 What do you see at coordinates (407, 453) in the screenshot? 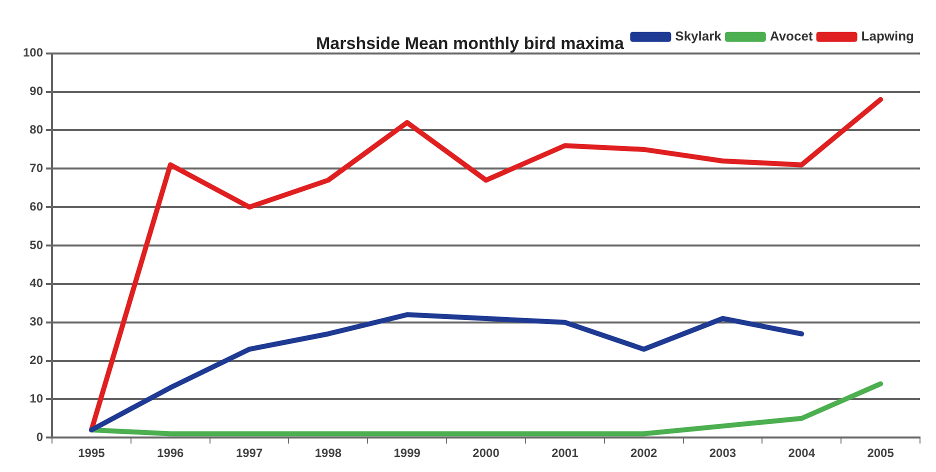
I see `x-tick-label: 1999` at bounding box center [407, 453].